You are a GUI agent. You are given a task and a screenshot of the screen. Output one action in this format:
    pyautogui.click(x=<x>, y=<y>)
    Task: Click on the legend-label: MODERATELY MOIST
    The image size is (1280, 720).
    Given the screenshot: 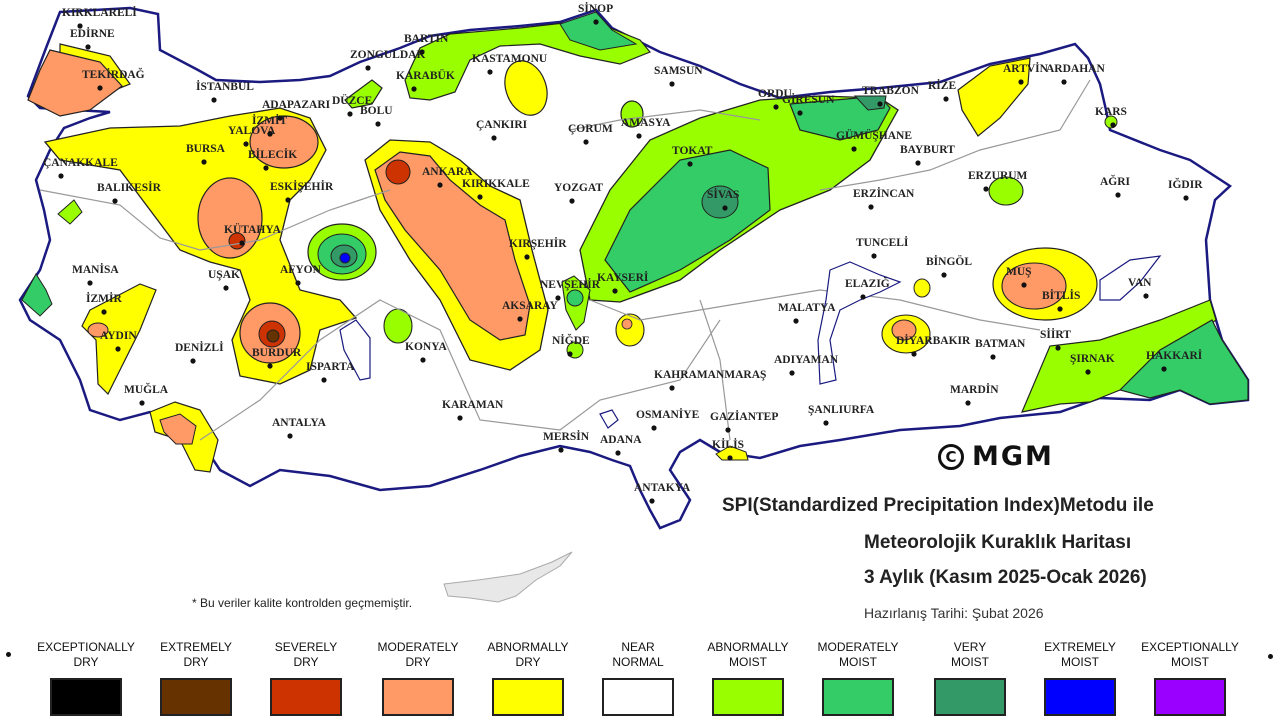 What is the action you would take?
    pyautogui.click(x=858, y=656)
    